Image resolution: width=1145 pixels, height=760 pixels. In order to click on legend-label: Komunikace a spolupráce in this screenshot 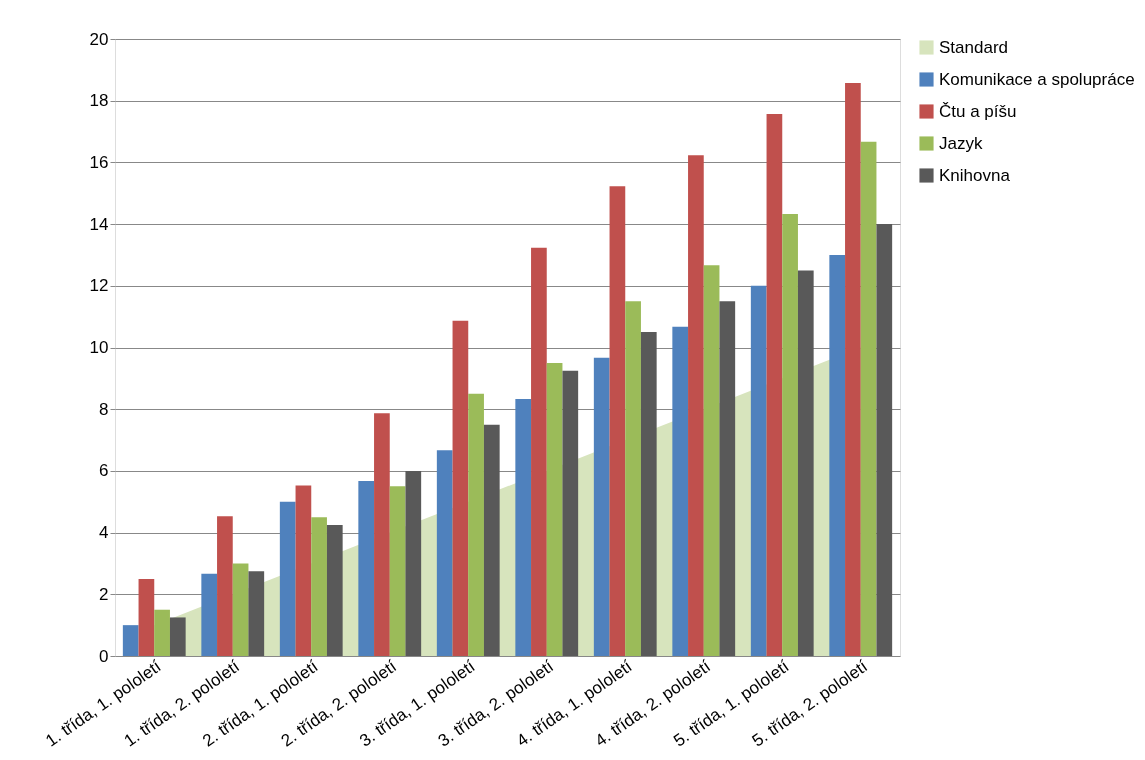, I will do `click(1037, 79)`.